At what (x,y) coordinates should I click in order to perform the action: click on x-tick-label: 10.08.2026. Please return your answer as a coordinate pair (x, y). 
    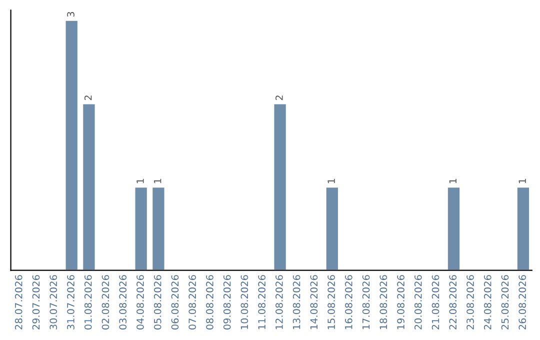
    Looking at the image, I should click on (244, 302).